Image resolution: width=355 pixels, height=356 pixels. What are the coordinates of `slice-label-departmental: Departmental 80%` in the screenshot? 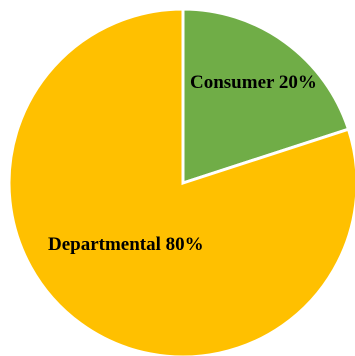 It's located at (126, 244).